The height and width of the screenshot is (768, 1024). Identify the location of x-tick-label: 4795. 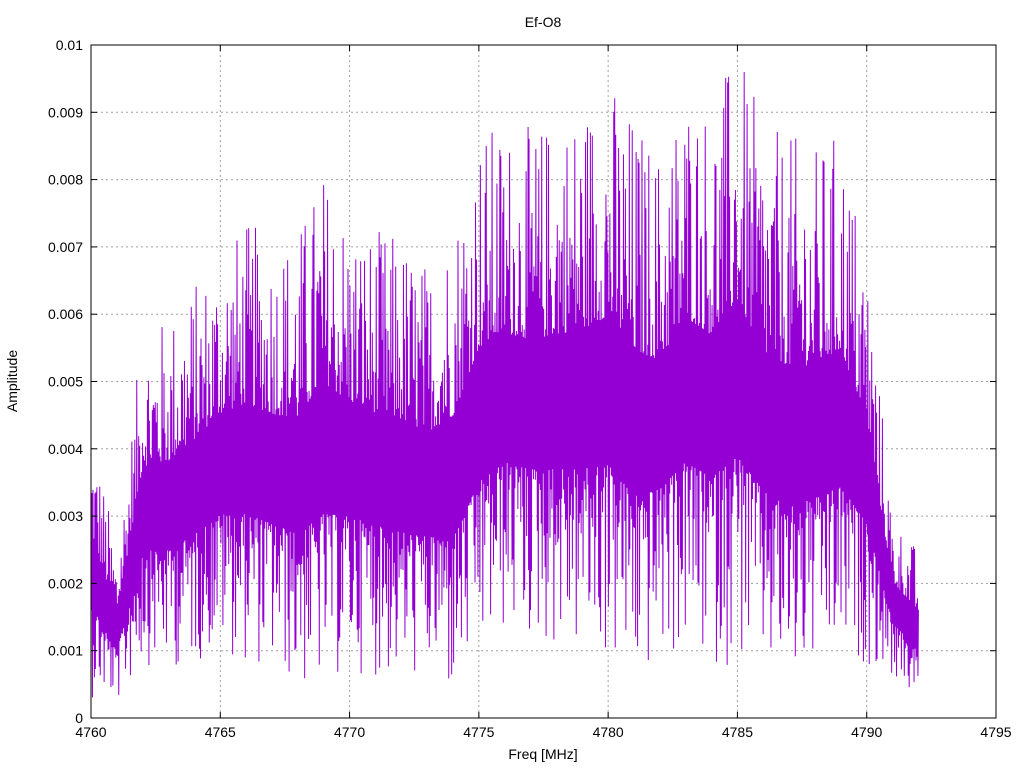
(995, 732).